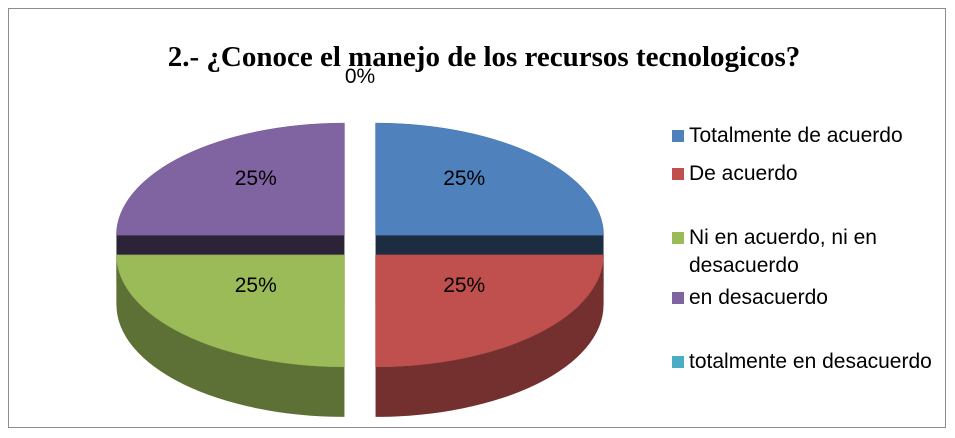 This screenshot has width=955, height=438. I want to click on data-label: 0%, so click(360, 76).